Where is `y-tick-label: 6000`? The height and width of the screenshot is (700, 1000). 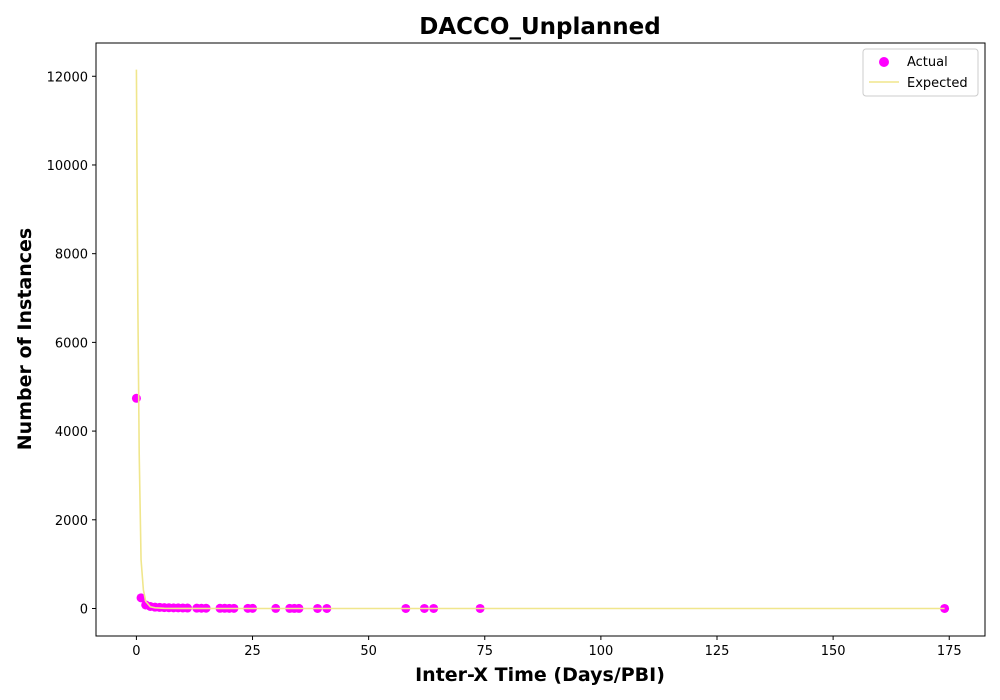
y-tick-label: 6000 is located at coordinates (71, 343).